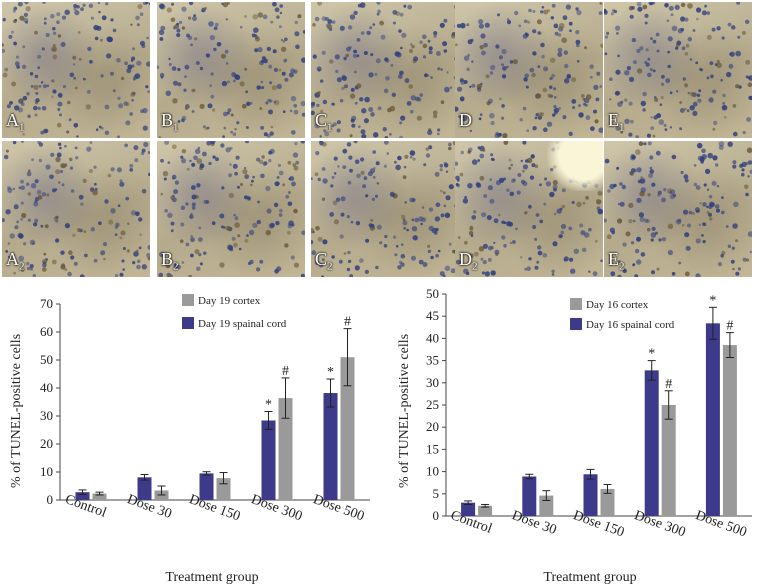 The image size is (758, 587). What do you see at coordinates (46, 443) in the screenshot?
I see `y-tick-label: 20` at bounding box center [46, 443].